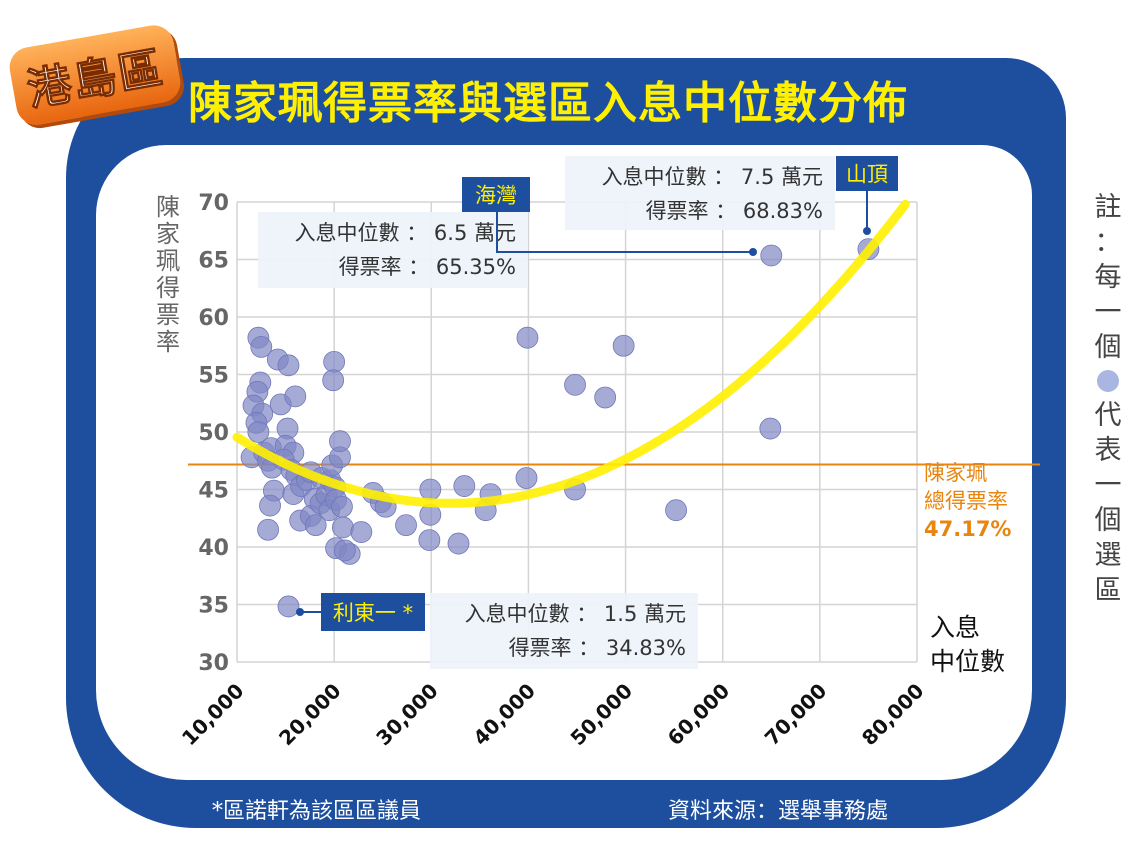 The height and width of the screenshot is (850, 1131). I want to click on note-char: 選, so click(1108, 555).